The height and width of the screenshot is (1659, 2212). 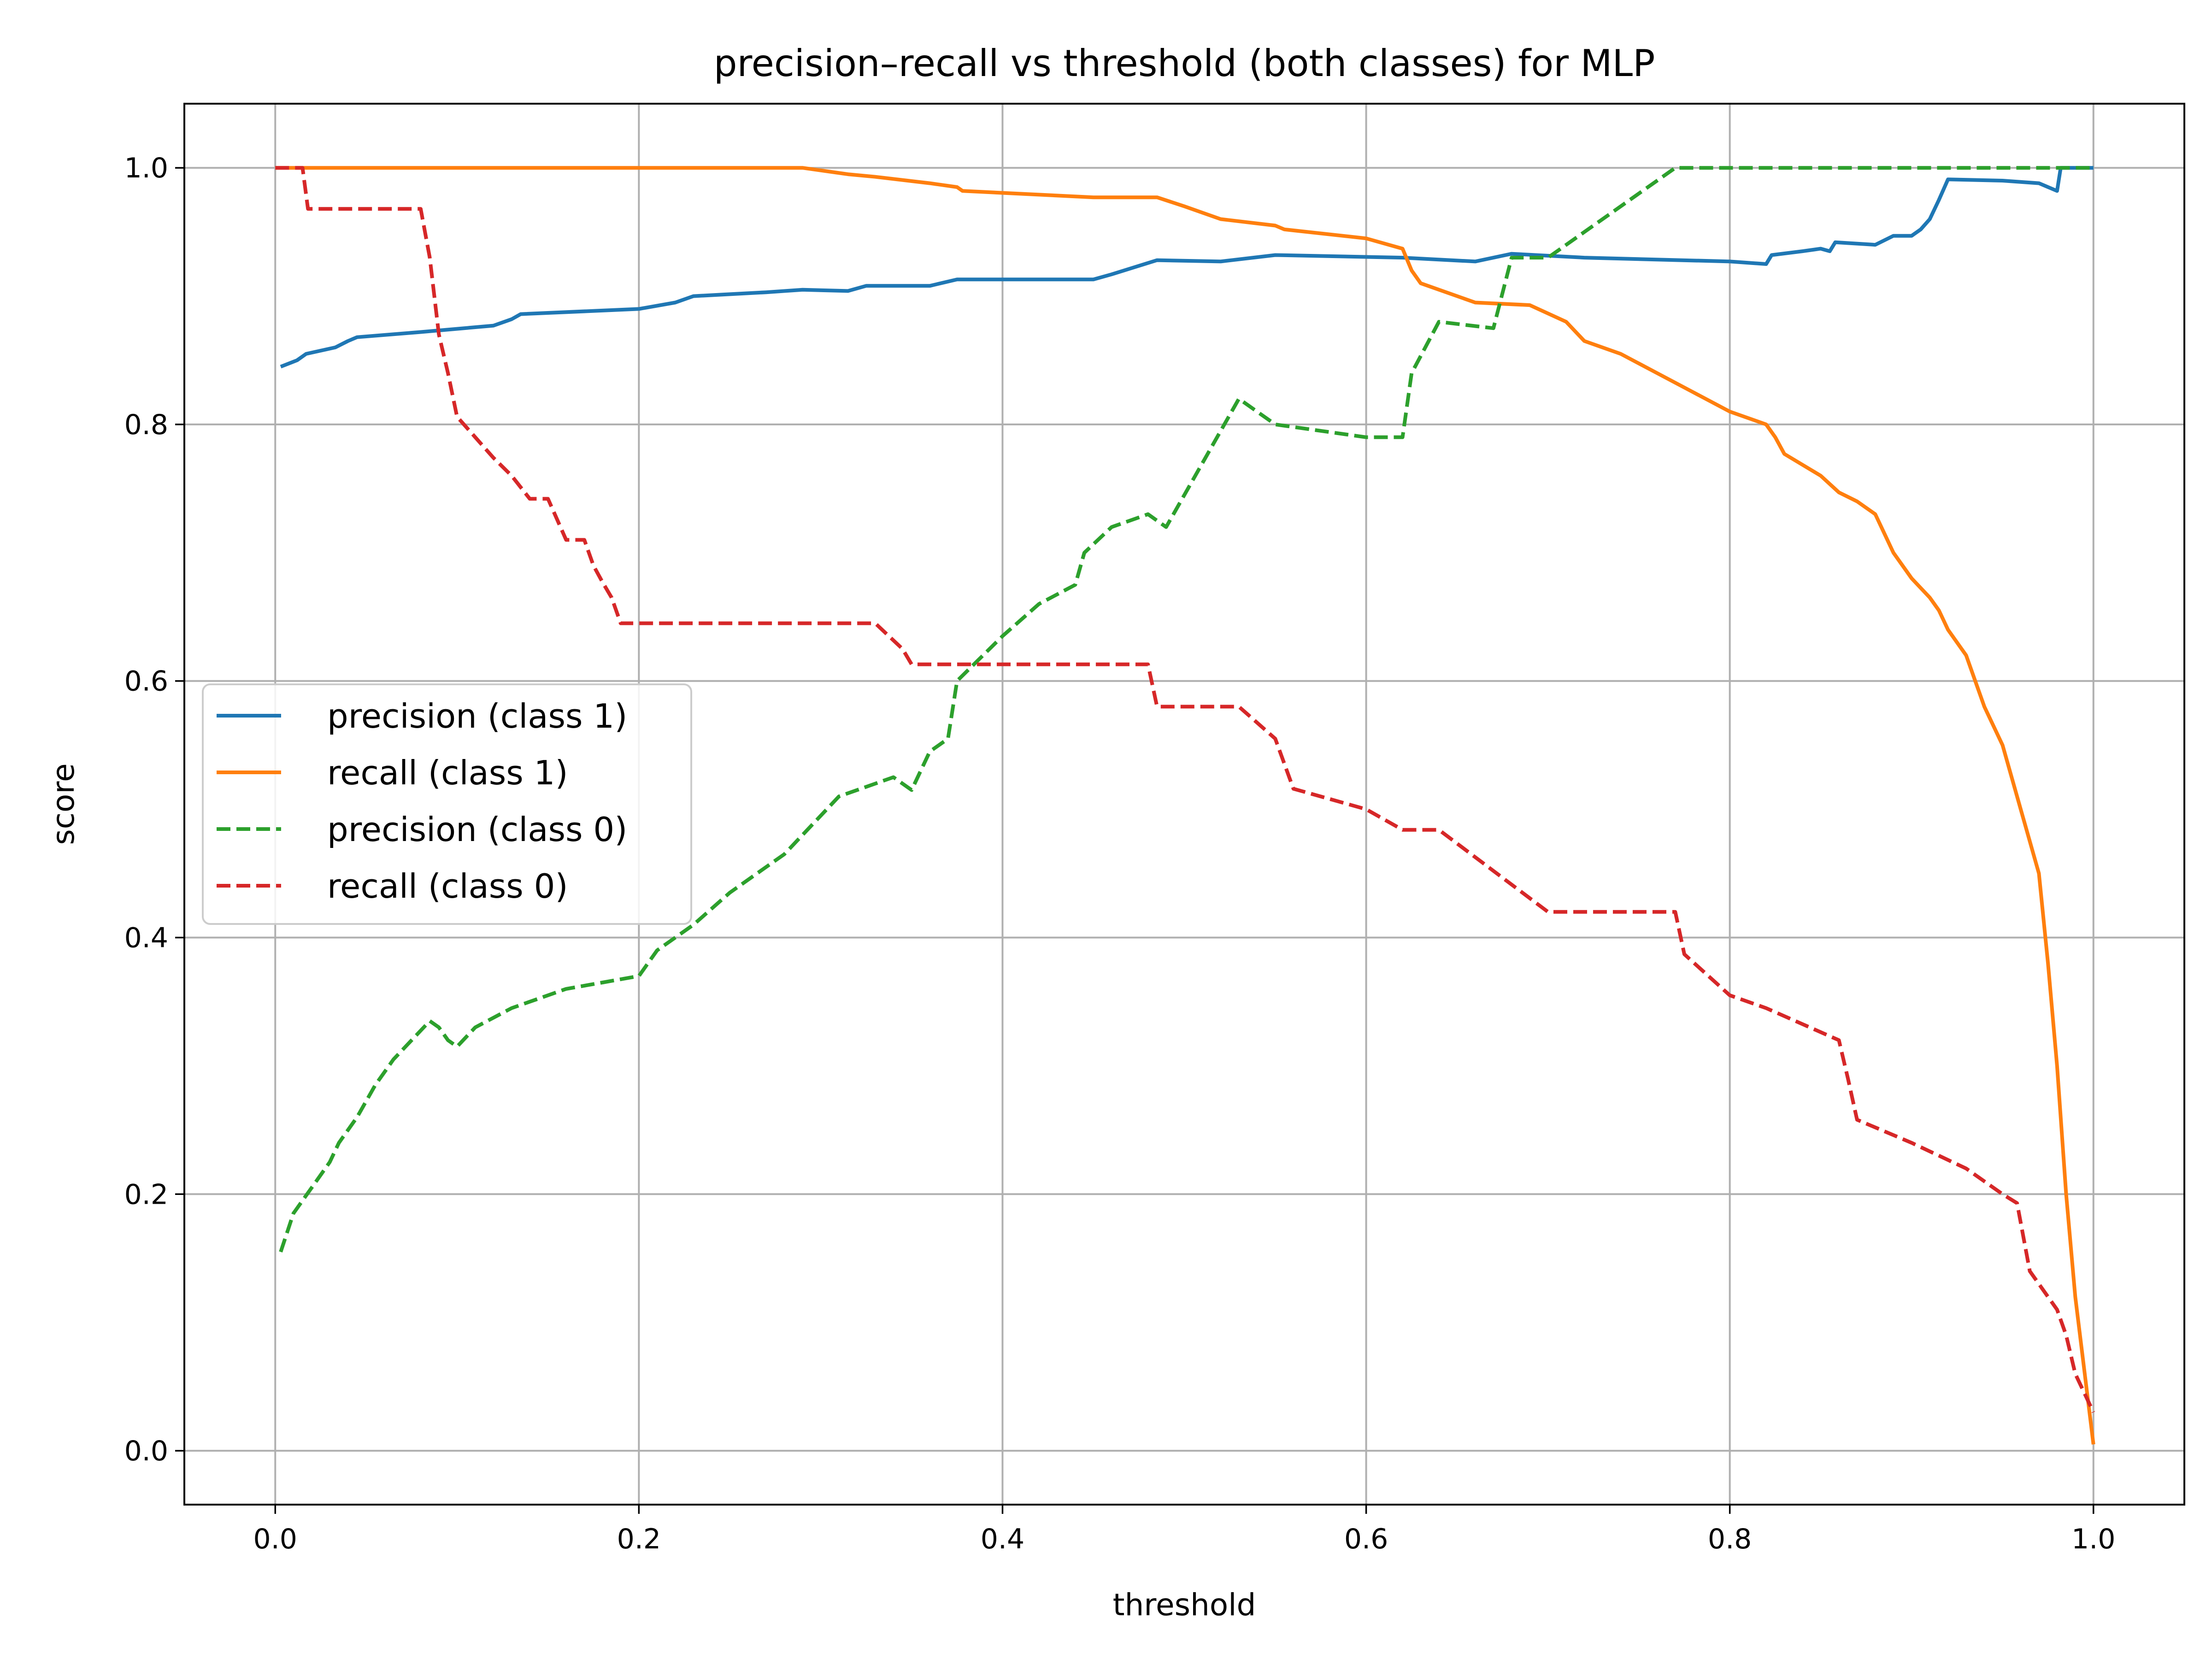 What do you see at coordinates (146, 938) in the screenshot?
I see `y-tick-label: 0.4` at bounding box center [146, 938].